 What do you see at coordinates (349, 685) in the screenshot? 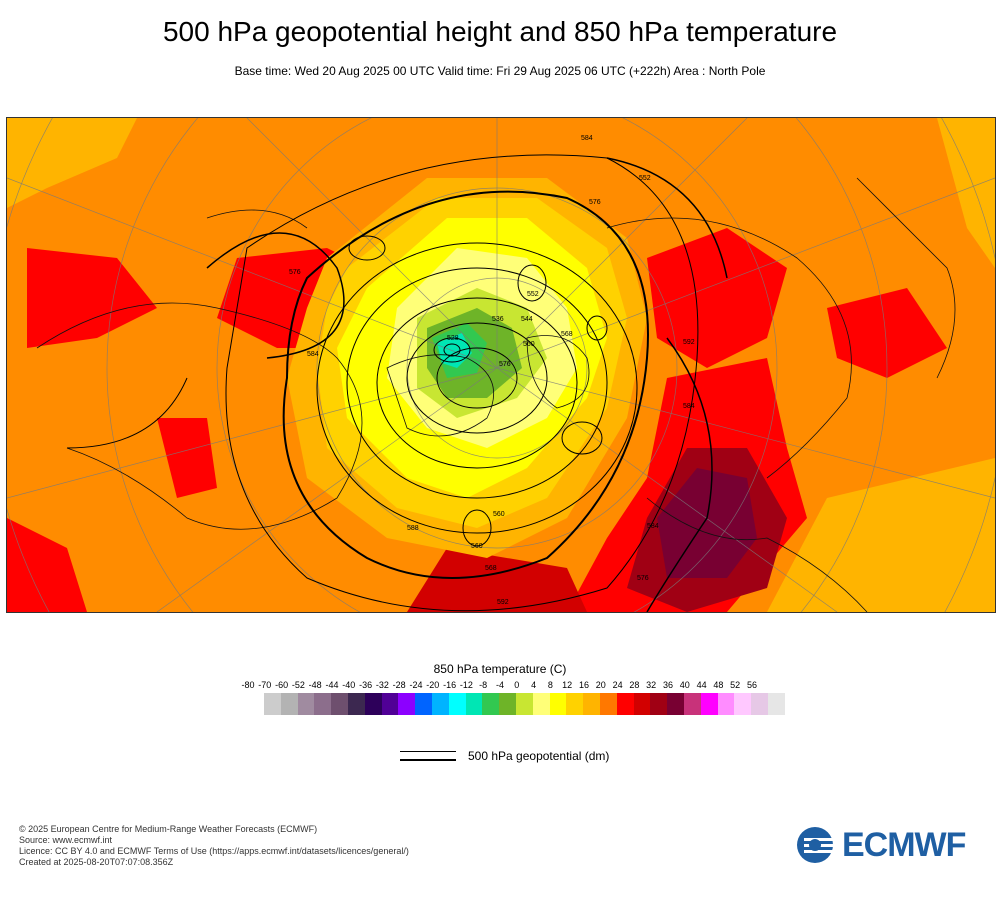
I see `colorbar-tick-label: -40` at bounding box center [349, 685].